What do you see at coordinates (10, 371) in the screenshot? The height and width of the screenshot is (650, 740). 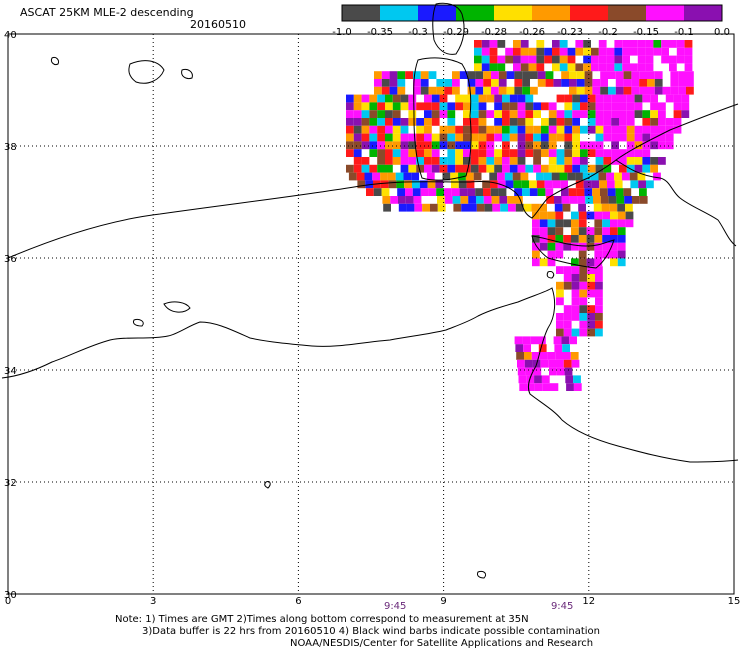 I see `lat-tick-label: 34` at bounding box center [10, 371].